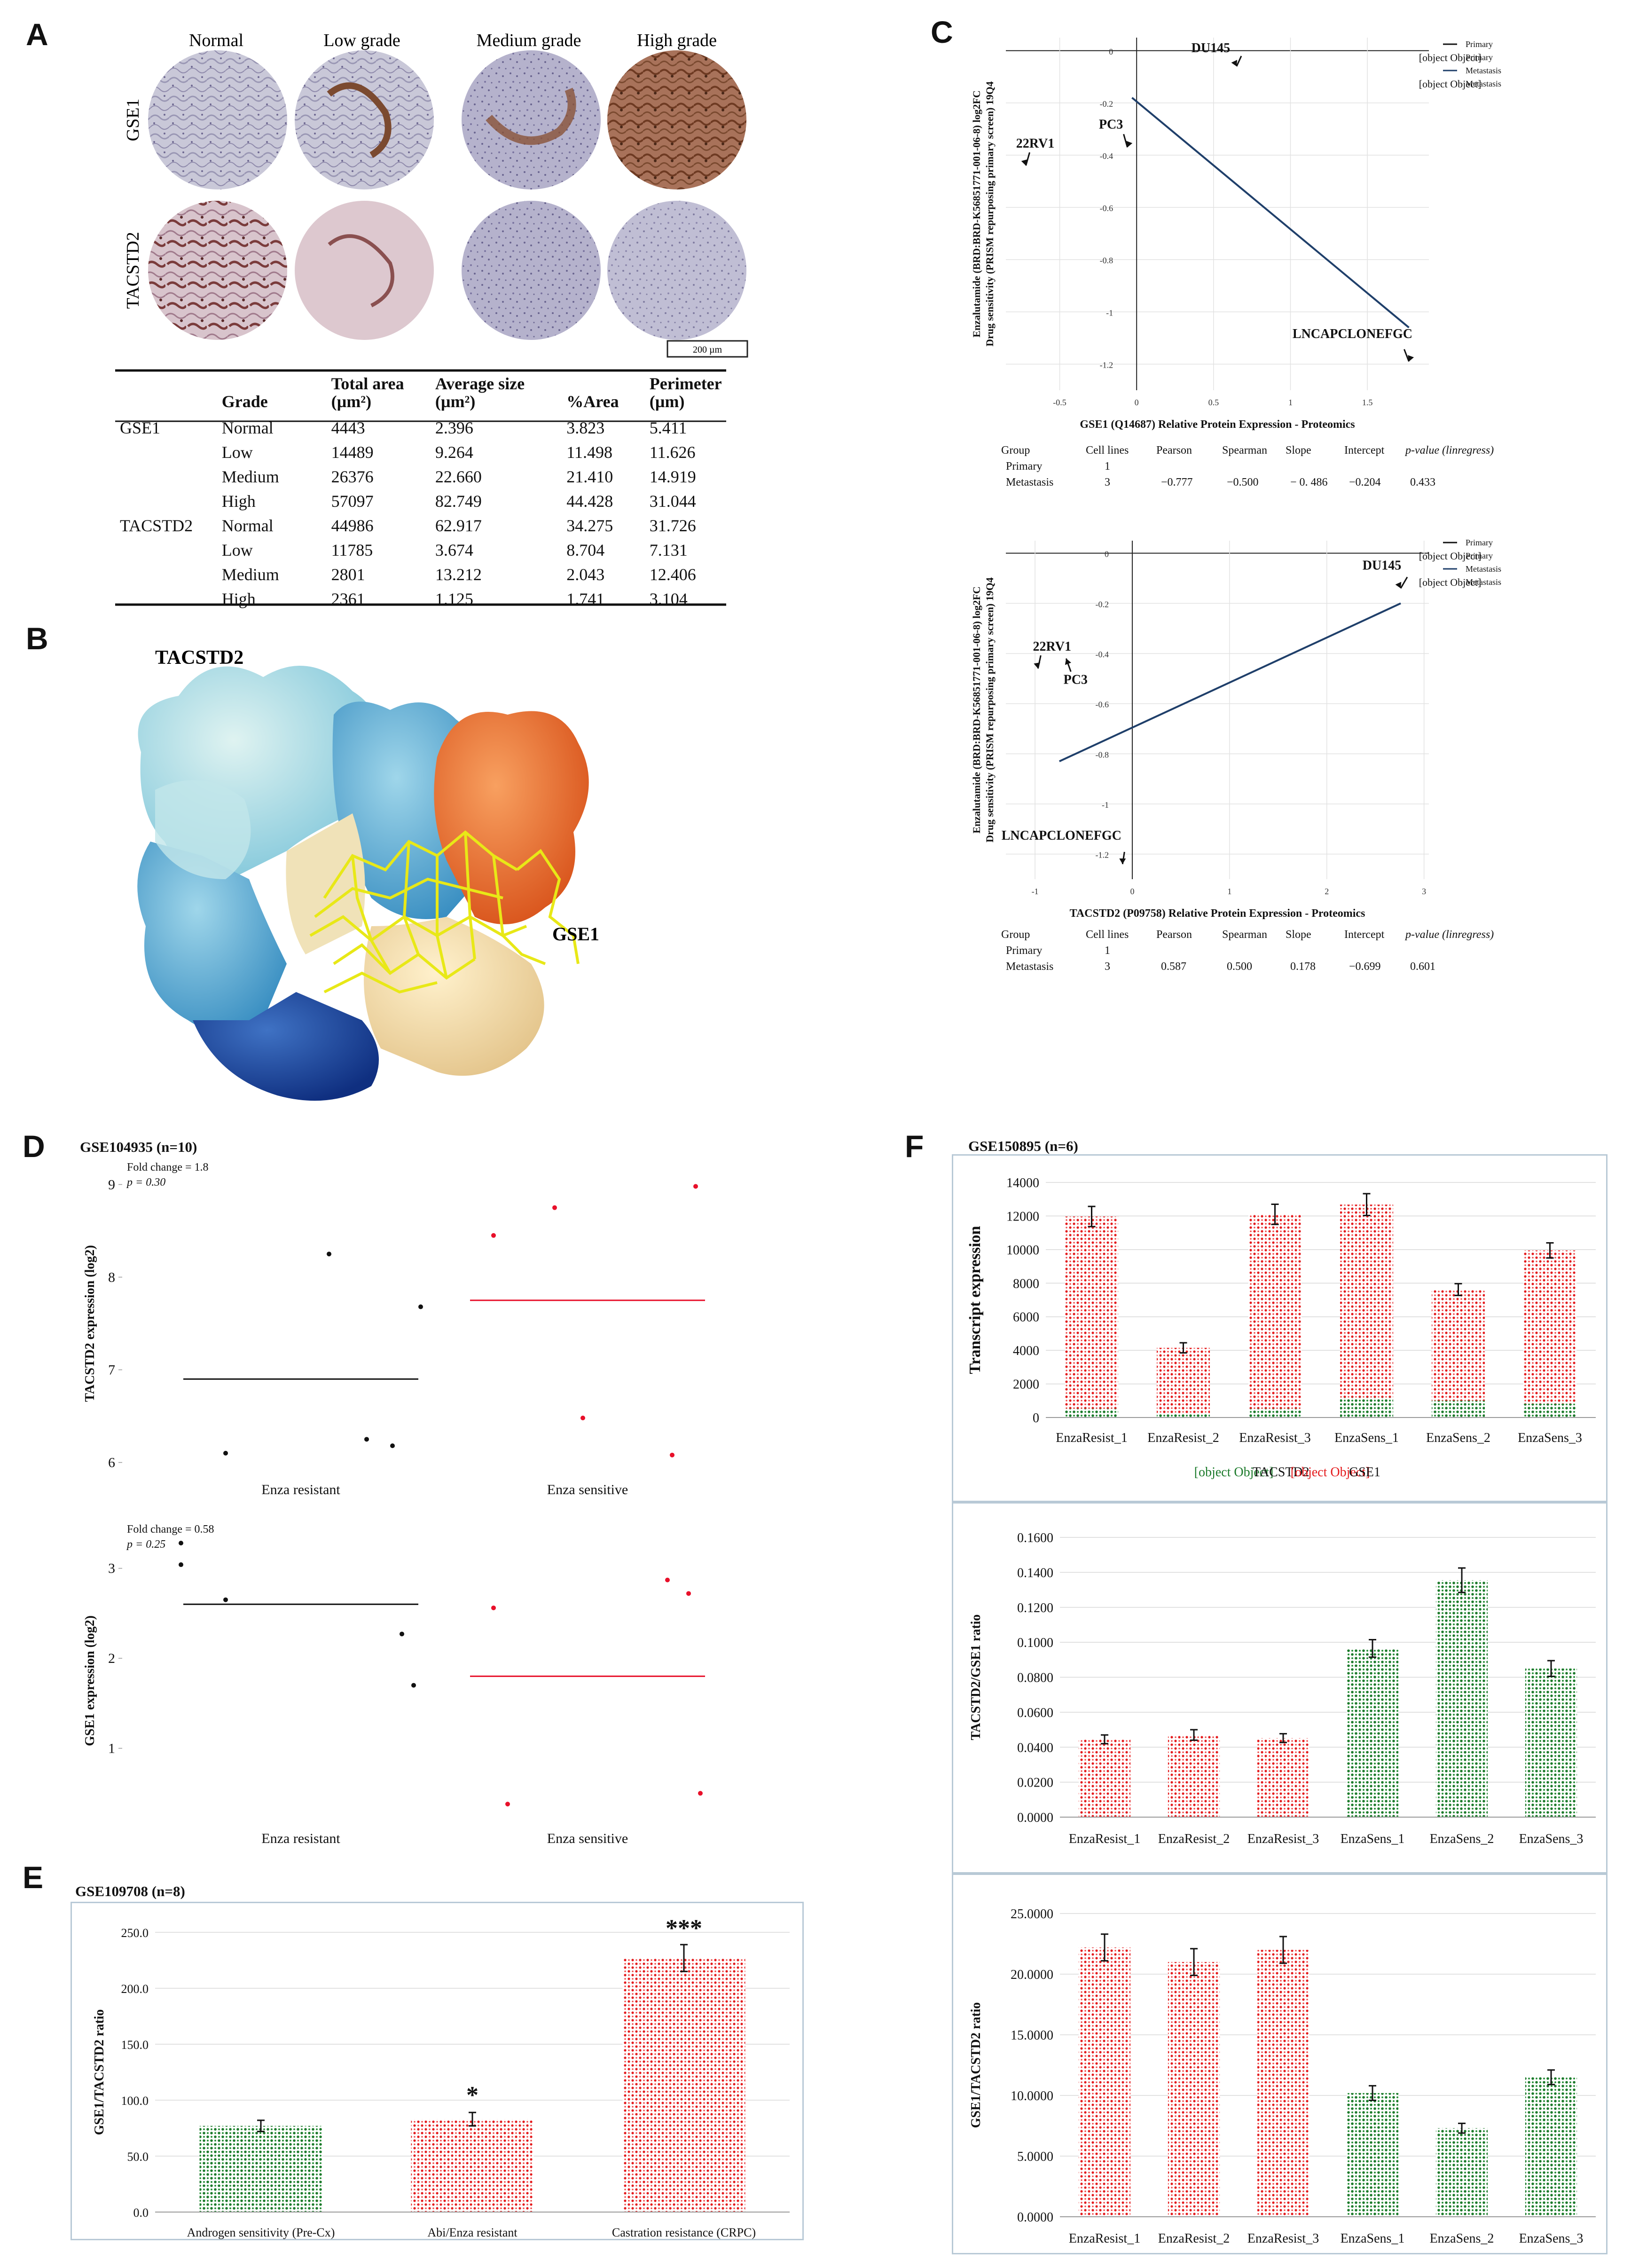  What do you see at coordinates (1032, 1975) in the screenshot?
I see `y-tick-label: 20.0000` at bounding box center [1032, 1975].